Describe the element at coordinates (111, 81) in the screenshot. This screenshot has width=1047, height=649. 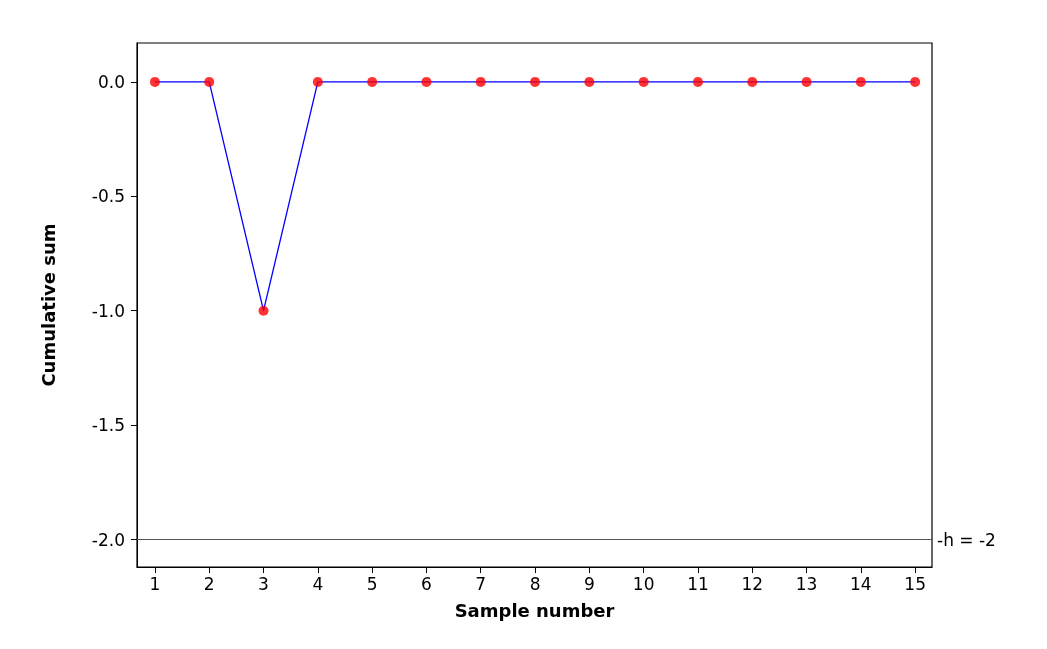
I see `y-tick-label: 0.0` at that location.